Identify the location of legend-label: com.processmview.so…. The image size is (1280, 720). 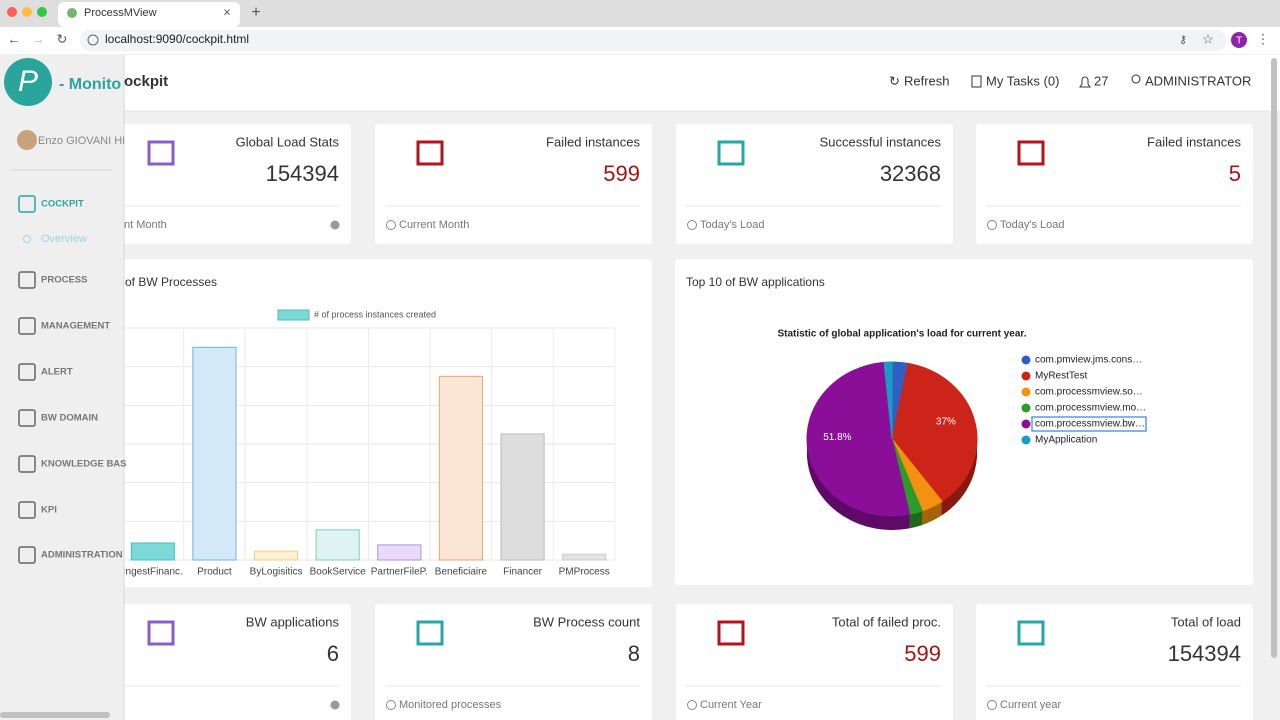
(1089, 392).